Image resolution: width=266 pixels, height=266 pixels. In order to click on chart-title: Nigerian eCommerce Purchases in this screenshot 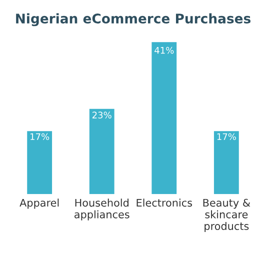, I will do `click(133, 19)`.